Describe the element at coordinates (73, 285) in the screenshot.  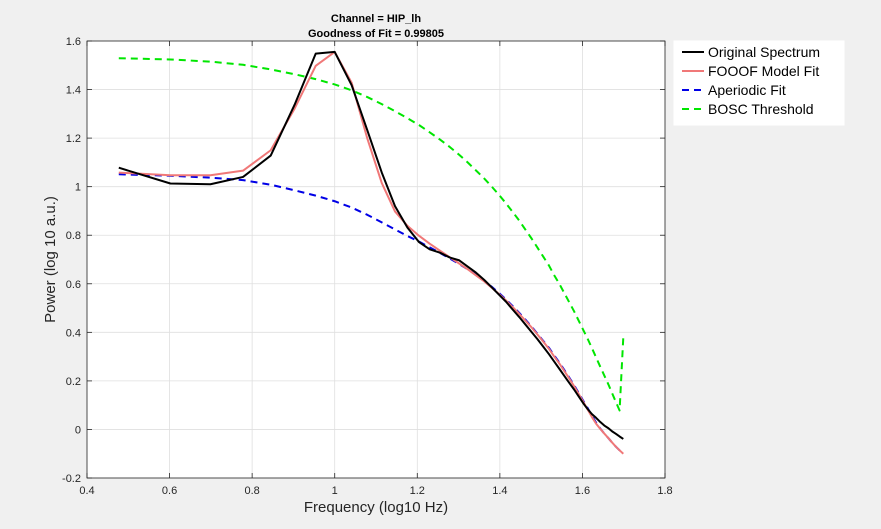
I see `y-tick-label: 0.6` at that location.